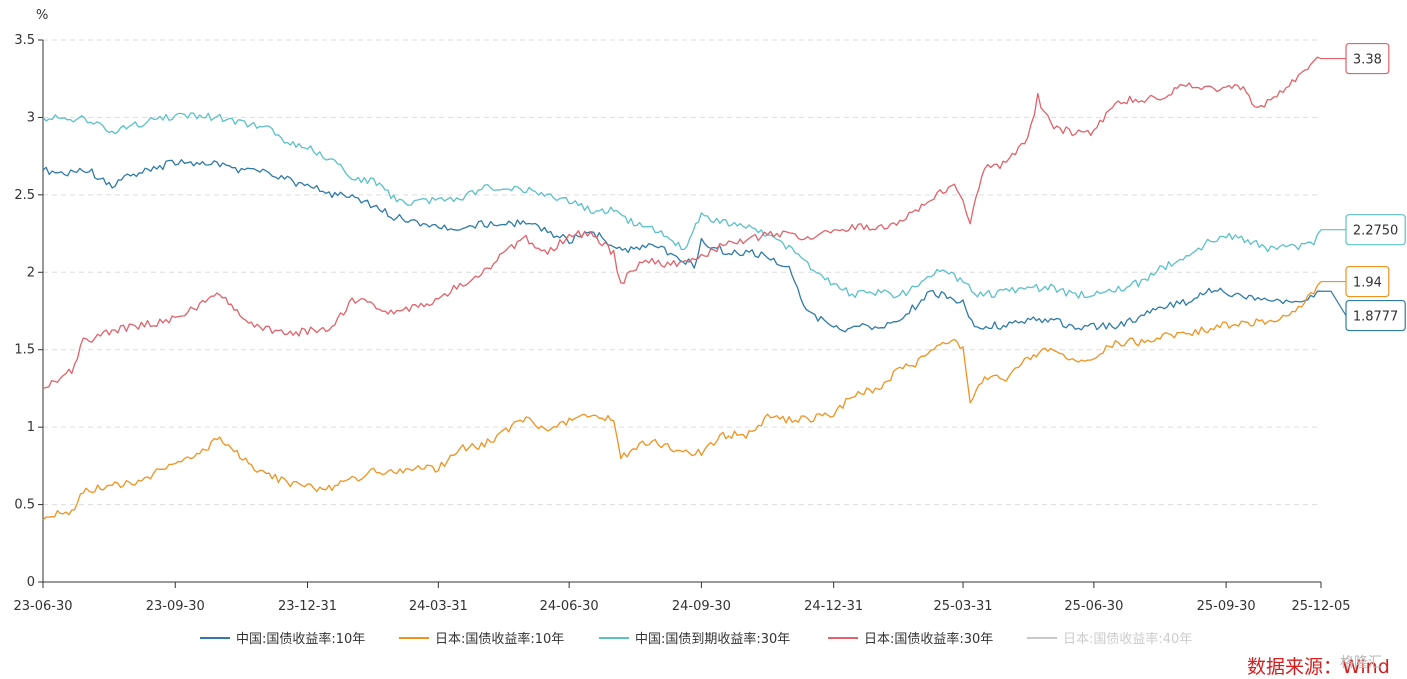 The height and width of the screenshot is (679, 1407). What do you see at coordinates (928, 639) in the screenshot?
I see `legend-label: 日本:国债收益率:30年` at bounding box center [928, 639].